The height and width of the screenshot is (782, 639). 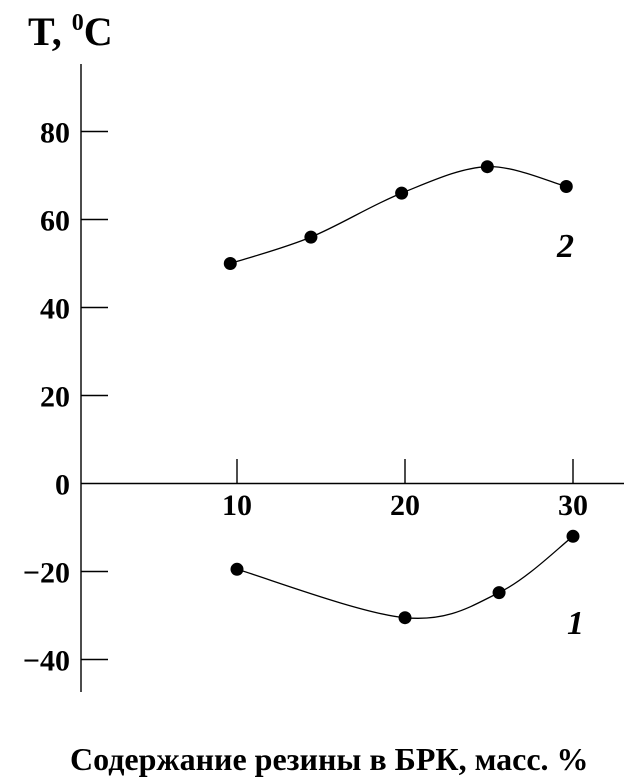 I want to click on series-label-1: 1, so click(x=575, y=623).